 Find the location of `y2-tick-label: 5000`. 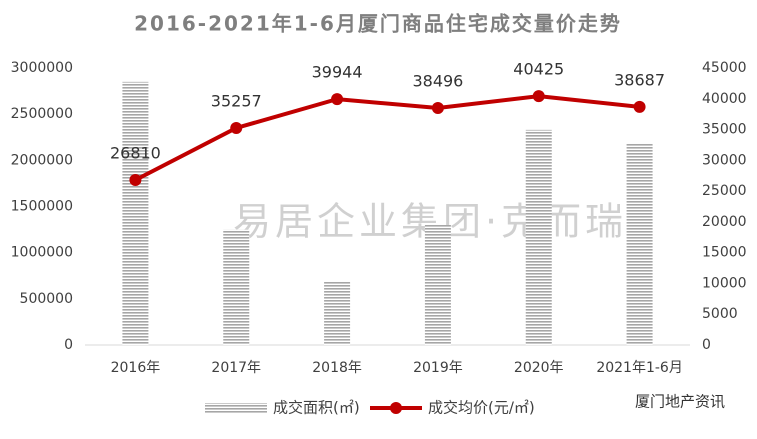

y2-tick-label: 5000 is located at coordinates (720, 314).